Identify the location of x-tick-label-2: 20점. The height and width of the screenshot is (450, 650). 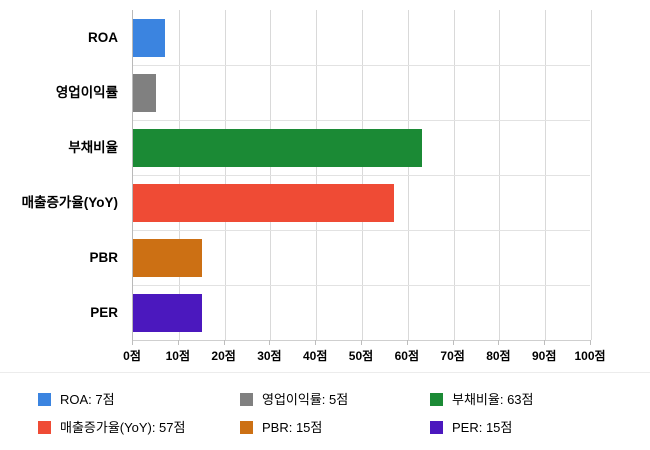
(223, 356).